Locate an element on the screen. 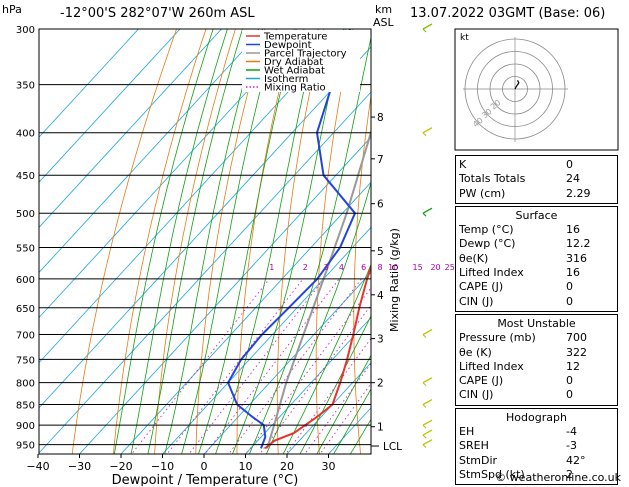 The image size is (629, 487). hodo-index-label: StmSpd (kt) is located at coordinates (492, 474).